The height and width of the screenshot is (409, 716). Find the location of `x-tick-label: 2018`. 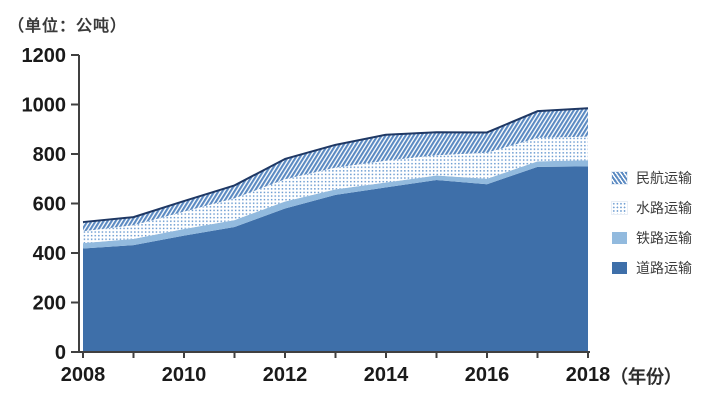

x-tick-label: 2018 is located at coordinates (588, 375).